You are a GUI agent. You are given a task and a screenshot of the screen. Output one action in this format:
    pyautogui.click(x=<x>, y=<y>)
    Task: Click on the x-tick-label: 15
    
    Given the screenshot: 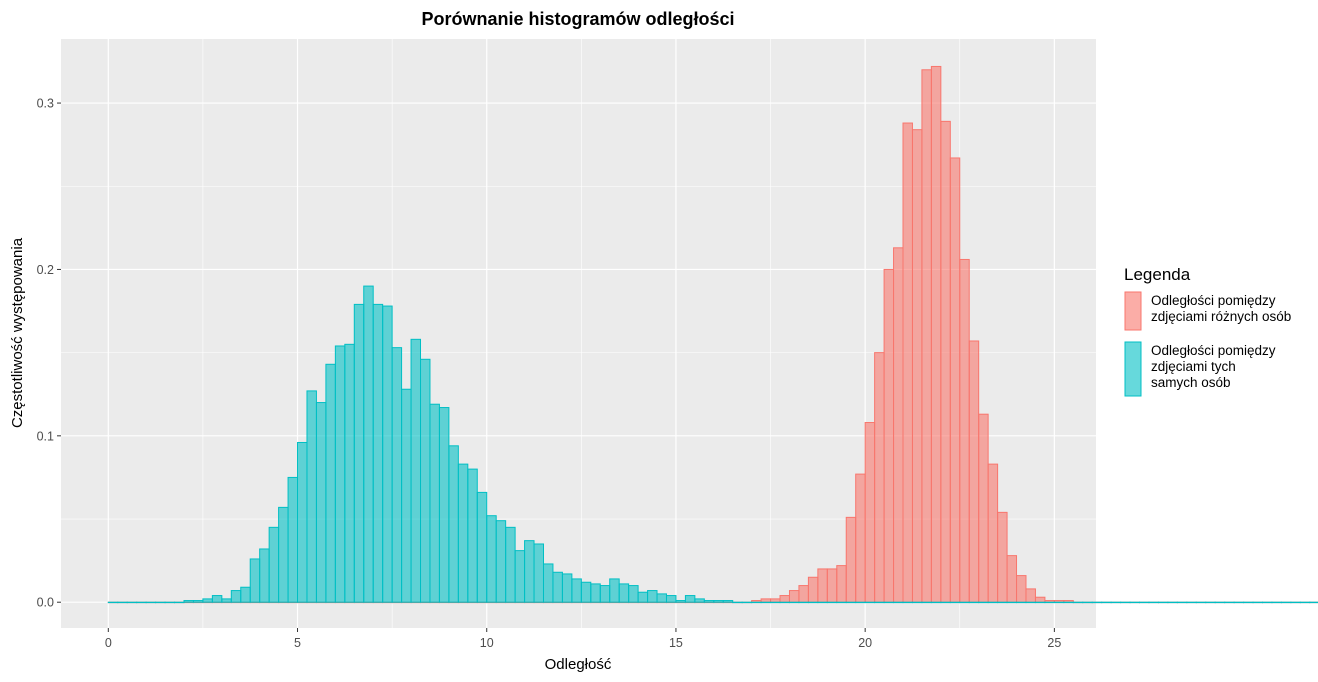 What is the action you would take?
    pyautogui.click(x=676, y=643)
    